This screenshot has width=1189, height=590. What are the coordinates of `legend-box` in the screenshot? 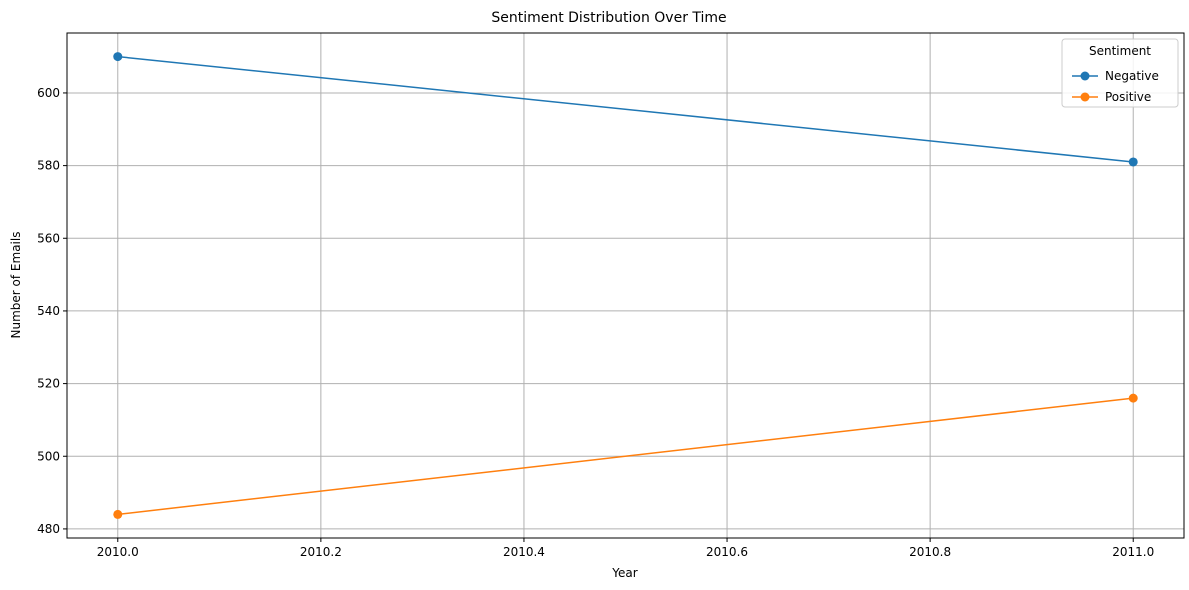 It's located at (1120, 73).